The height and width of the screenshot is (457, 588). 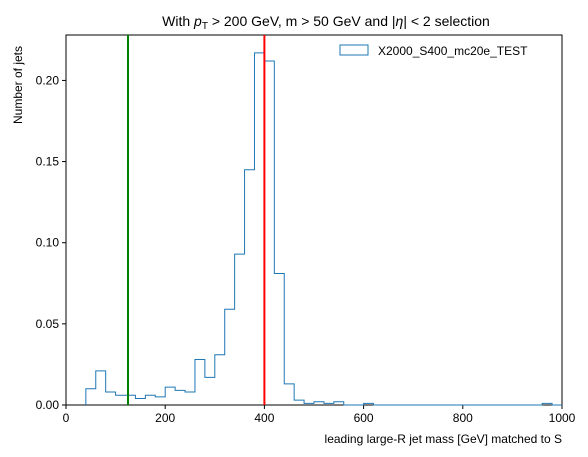 What do you see at coordinates (48, 324) in the screenshot?
I see `y-tick-label: 0.05` at bounding box center [48, 324].